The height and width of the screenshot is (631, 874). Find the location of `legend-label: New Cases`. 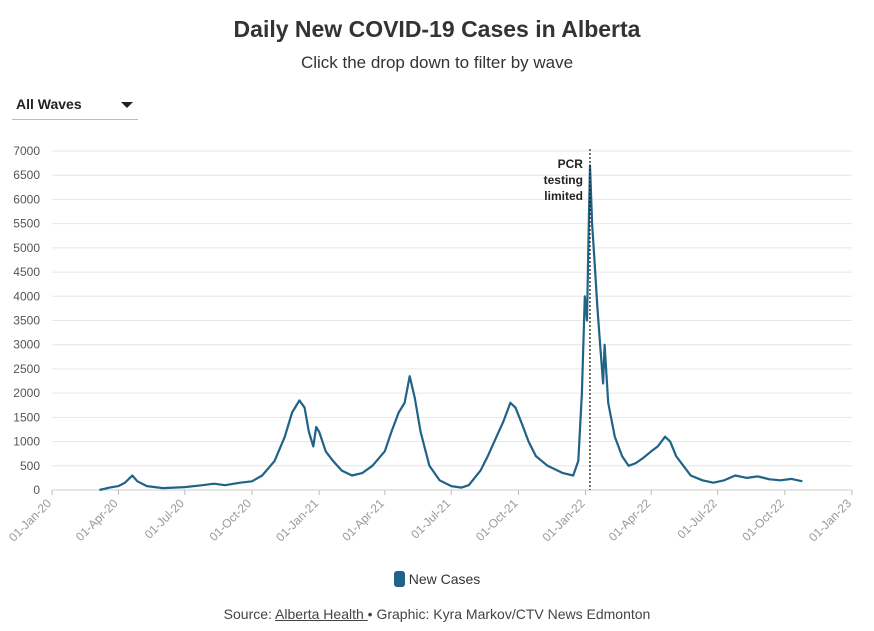

legend-label: New Cases is located at coordinates (444, 579).